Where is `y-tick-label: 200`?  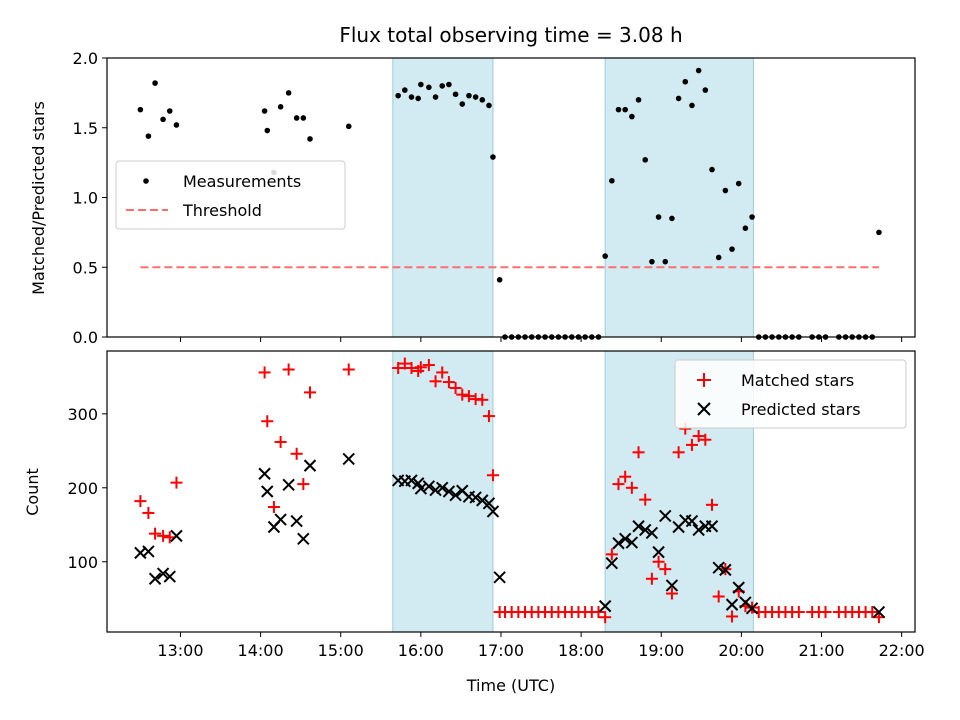
y-tick-label: 200 is located at coordinates (82, 488).